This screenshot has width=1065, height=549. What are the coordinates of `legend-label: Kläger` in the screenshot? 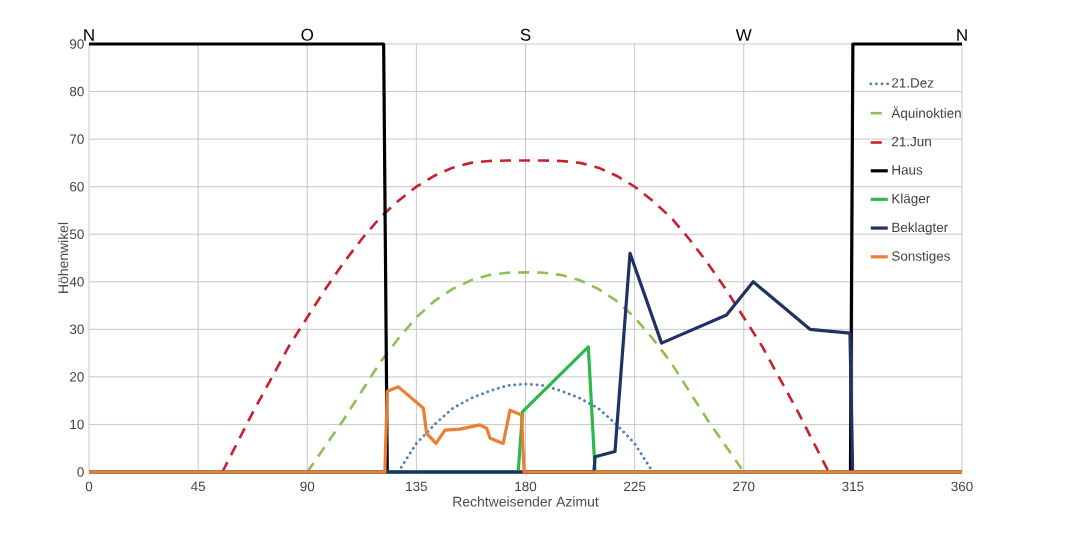 It's located at (911, 199).